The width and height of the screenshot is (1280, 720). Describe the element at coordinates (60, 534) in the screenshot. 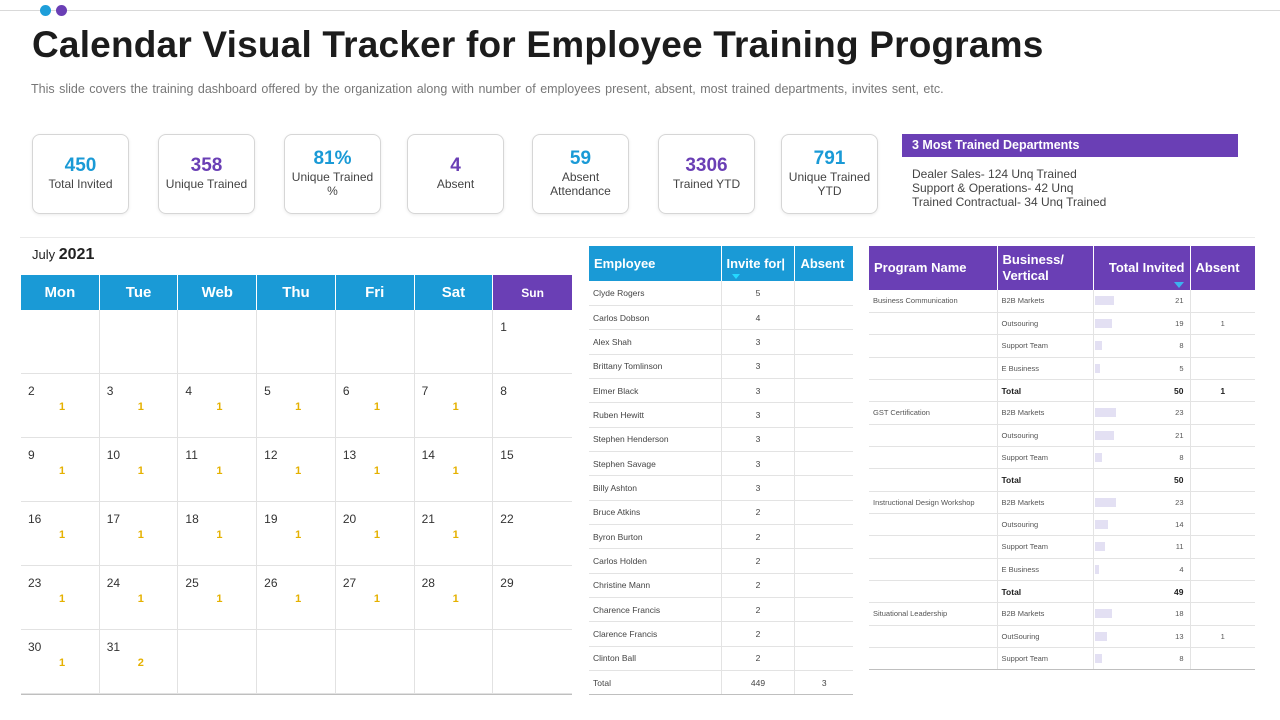

I see `calendar-day-cell: 16 1` at that location.